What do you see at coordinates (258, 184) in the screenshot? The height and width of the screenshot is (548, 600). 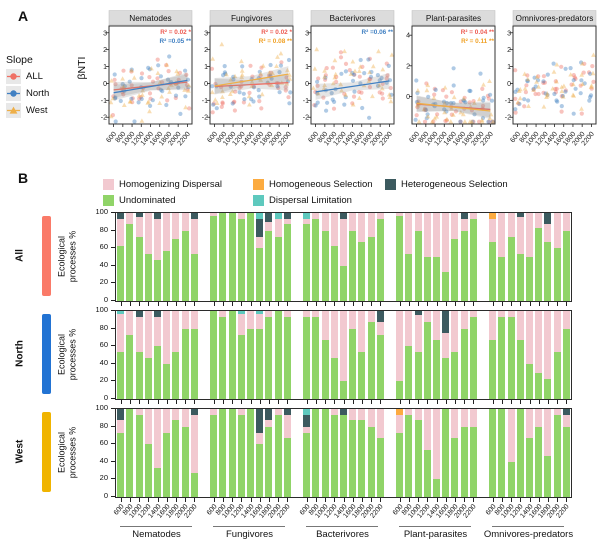 I see `legend-swatch-icon` at bounding box center [258, 184].